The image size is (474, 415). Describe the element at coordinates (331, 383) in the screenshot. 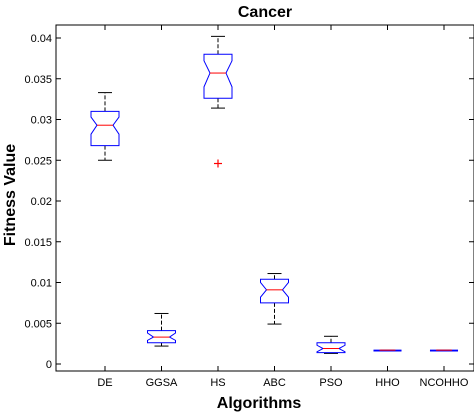

I see `x-tick-label: PSO` at that location.